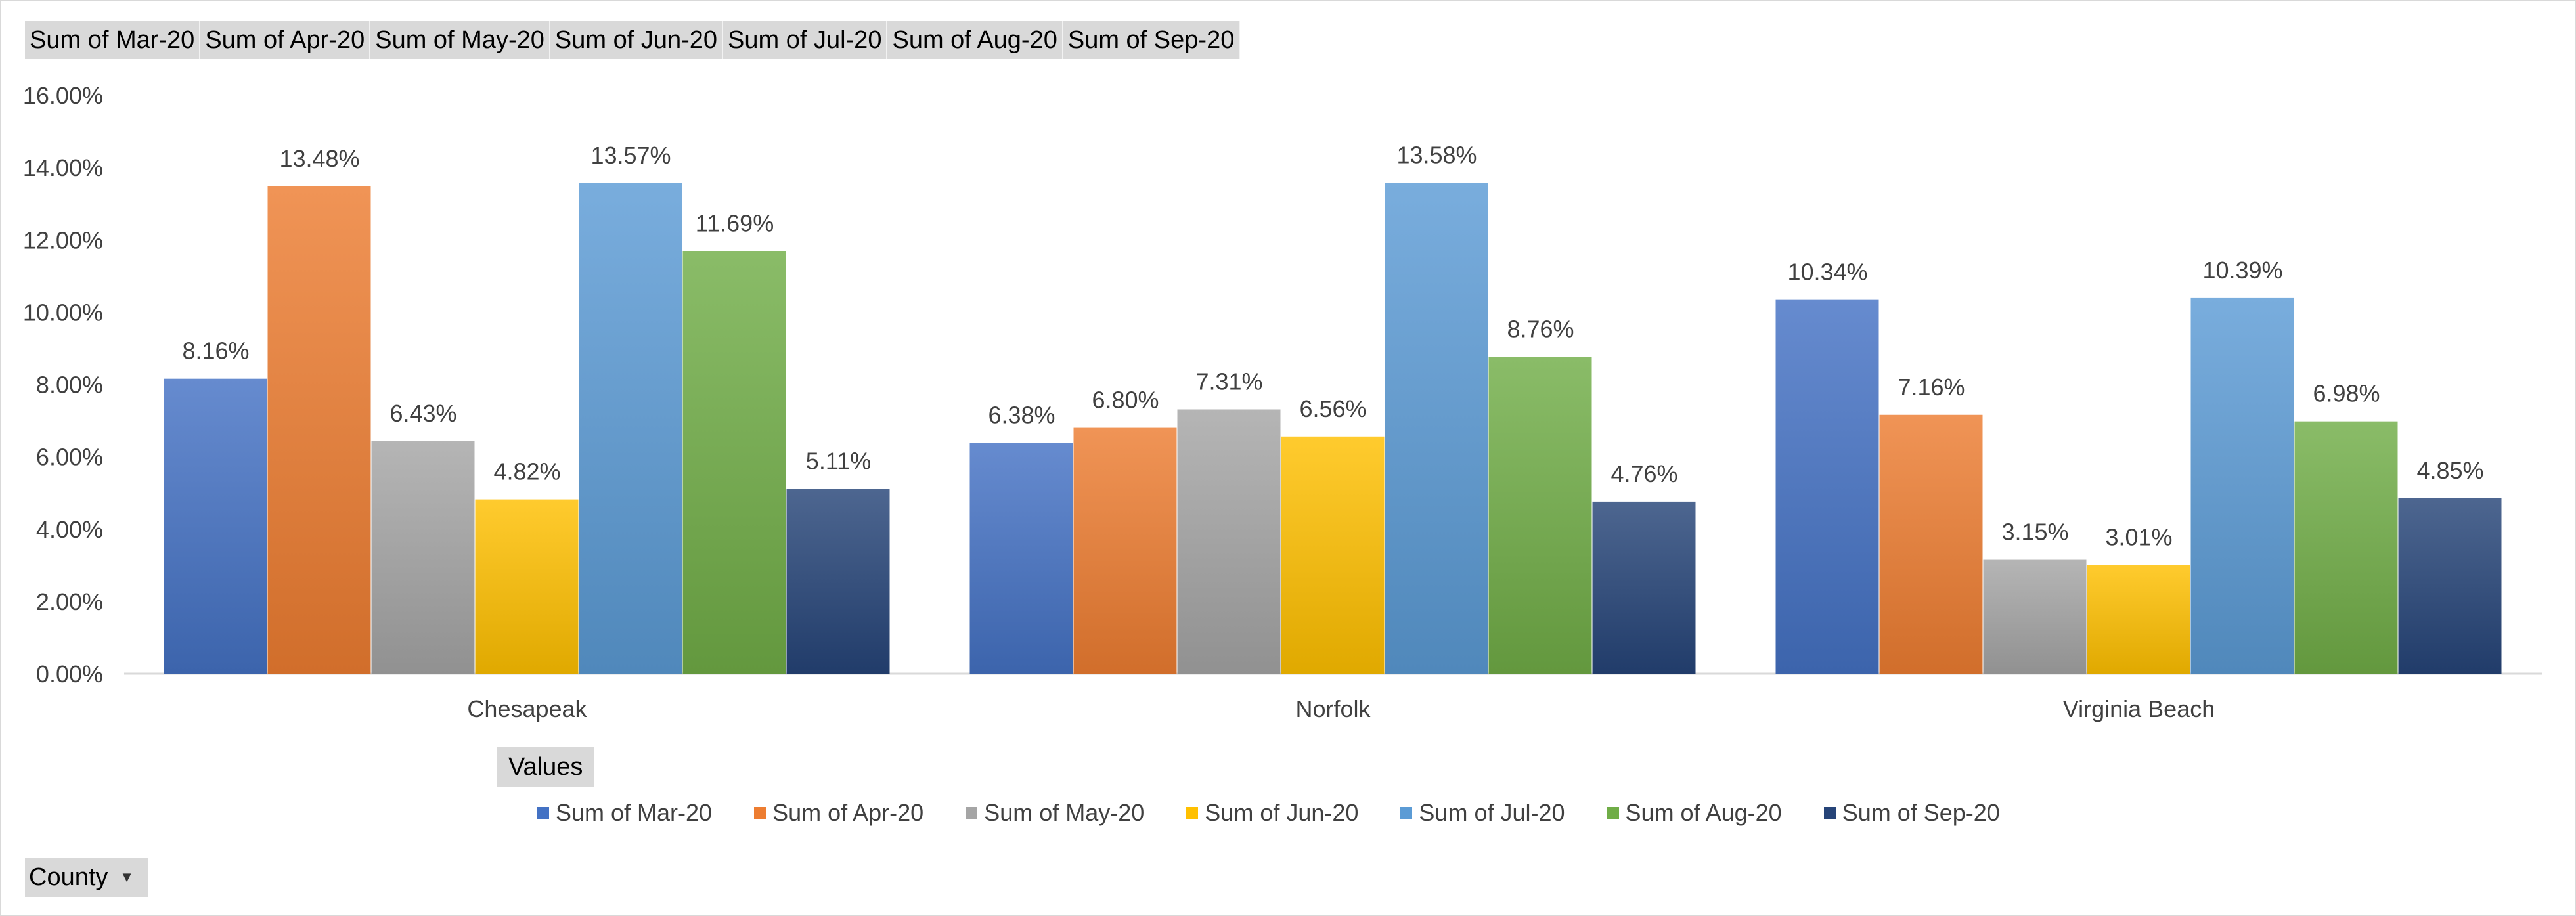  Describe the element at coordinates (63, 240) in the screenshot. I see `y-tick-label: 12.00%` at that location.